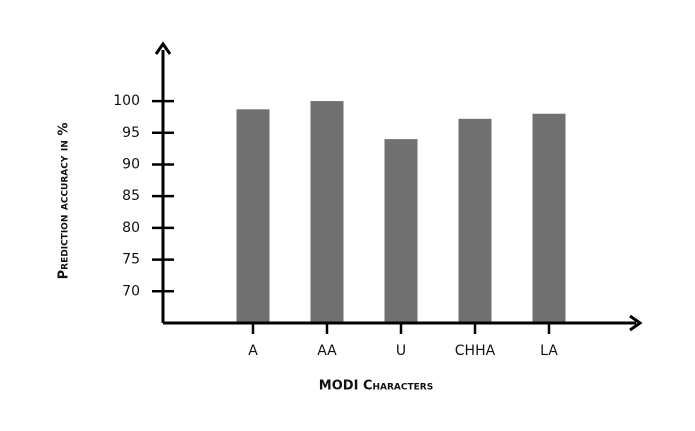 The width and height of the screenshot is (695, 431). What do you see at coordinates (327, 351) in the screenshot?
I see `x-tick-label: AA` at bounding box center [327, 351].